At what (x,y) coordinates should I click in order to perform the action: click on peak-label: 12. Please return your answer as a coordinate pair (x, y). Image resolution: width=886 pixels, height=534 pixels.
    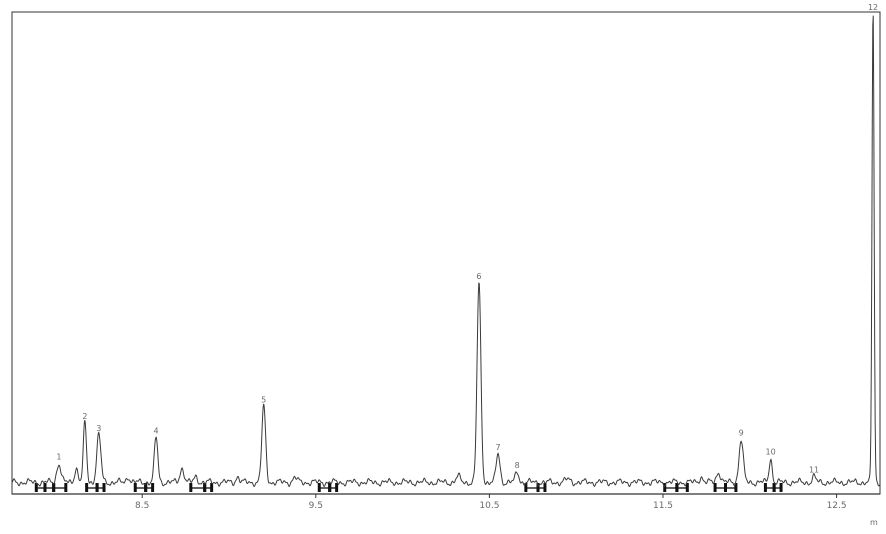
    Looking at the image, I should click on (873, 7).